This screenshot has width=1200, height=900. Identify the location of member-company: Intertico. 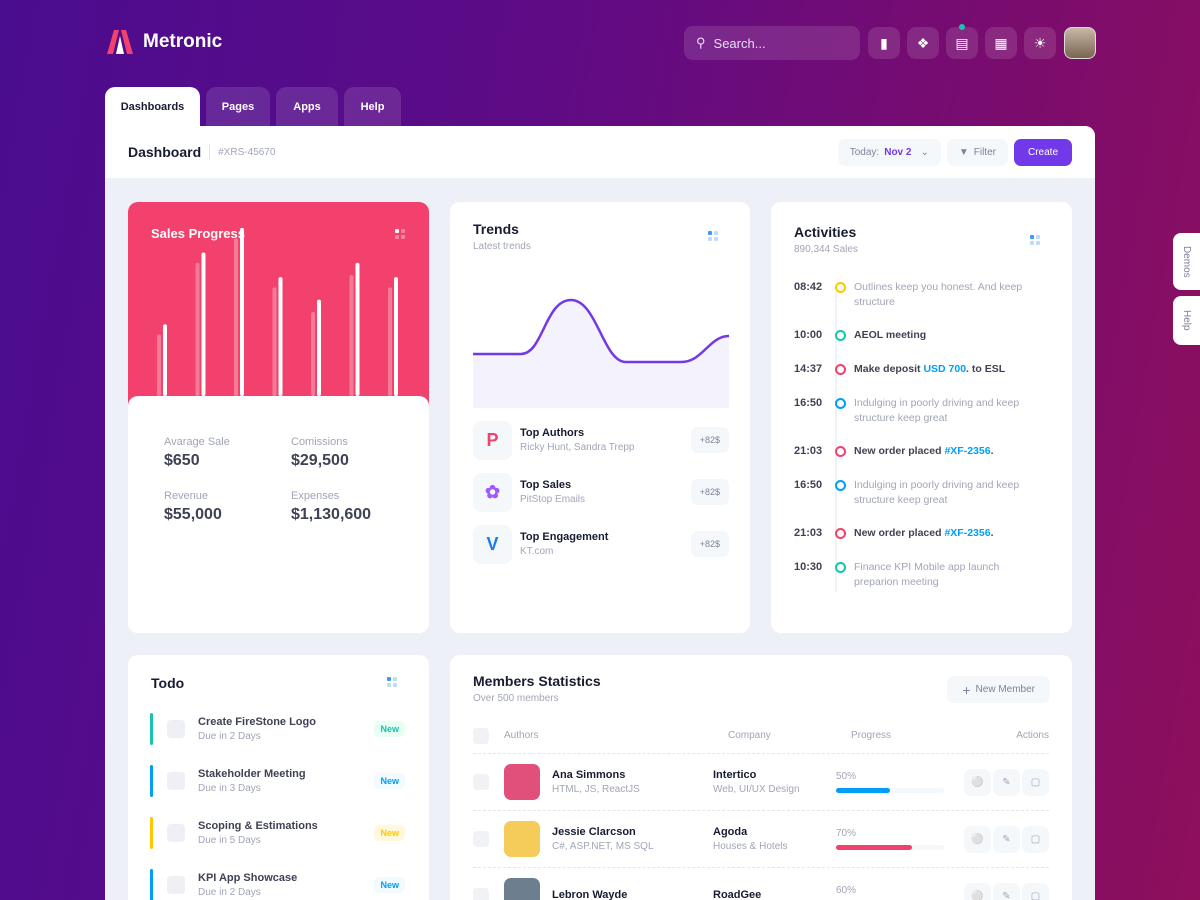
(735, 775).